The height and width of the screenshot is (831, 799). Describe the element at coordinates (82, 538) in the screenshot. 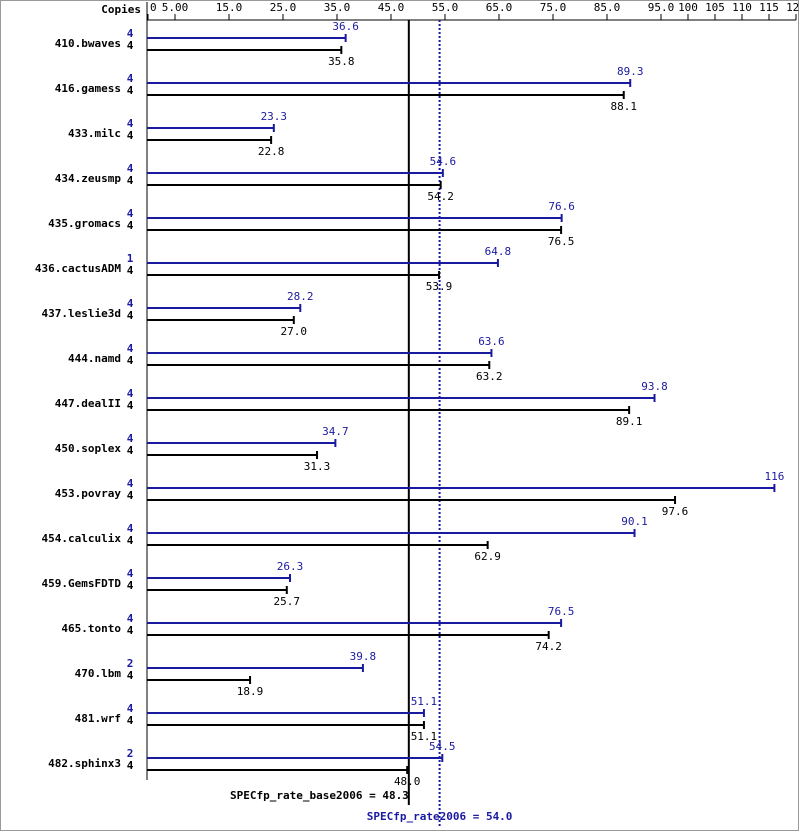

I see `benchmark-label: 454.calculix` at that location.